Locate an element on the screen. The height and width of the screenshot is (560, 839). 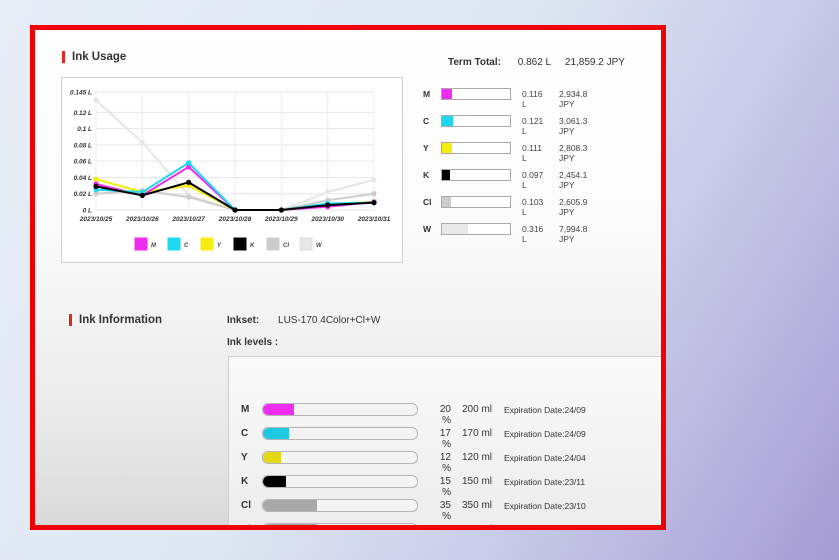
ink-level-percent: 15 % is located at coordinates (445, 487).